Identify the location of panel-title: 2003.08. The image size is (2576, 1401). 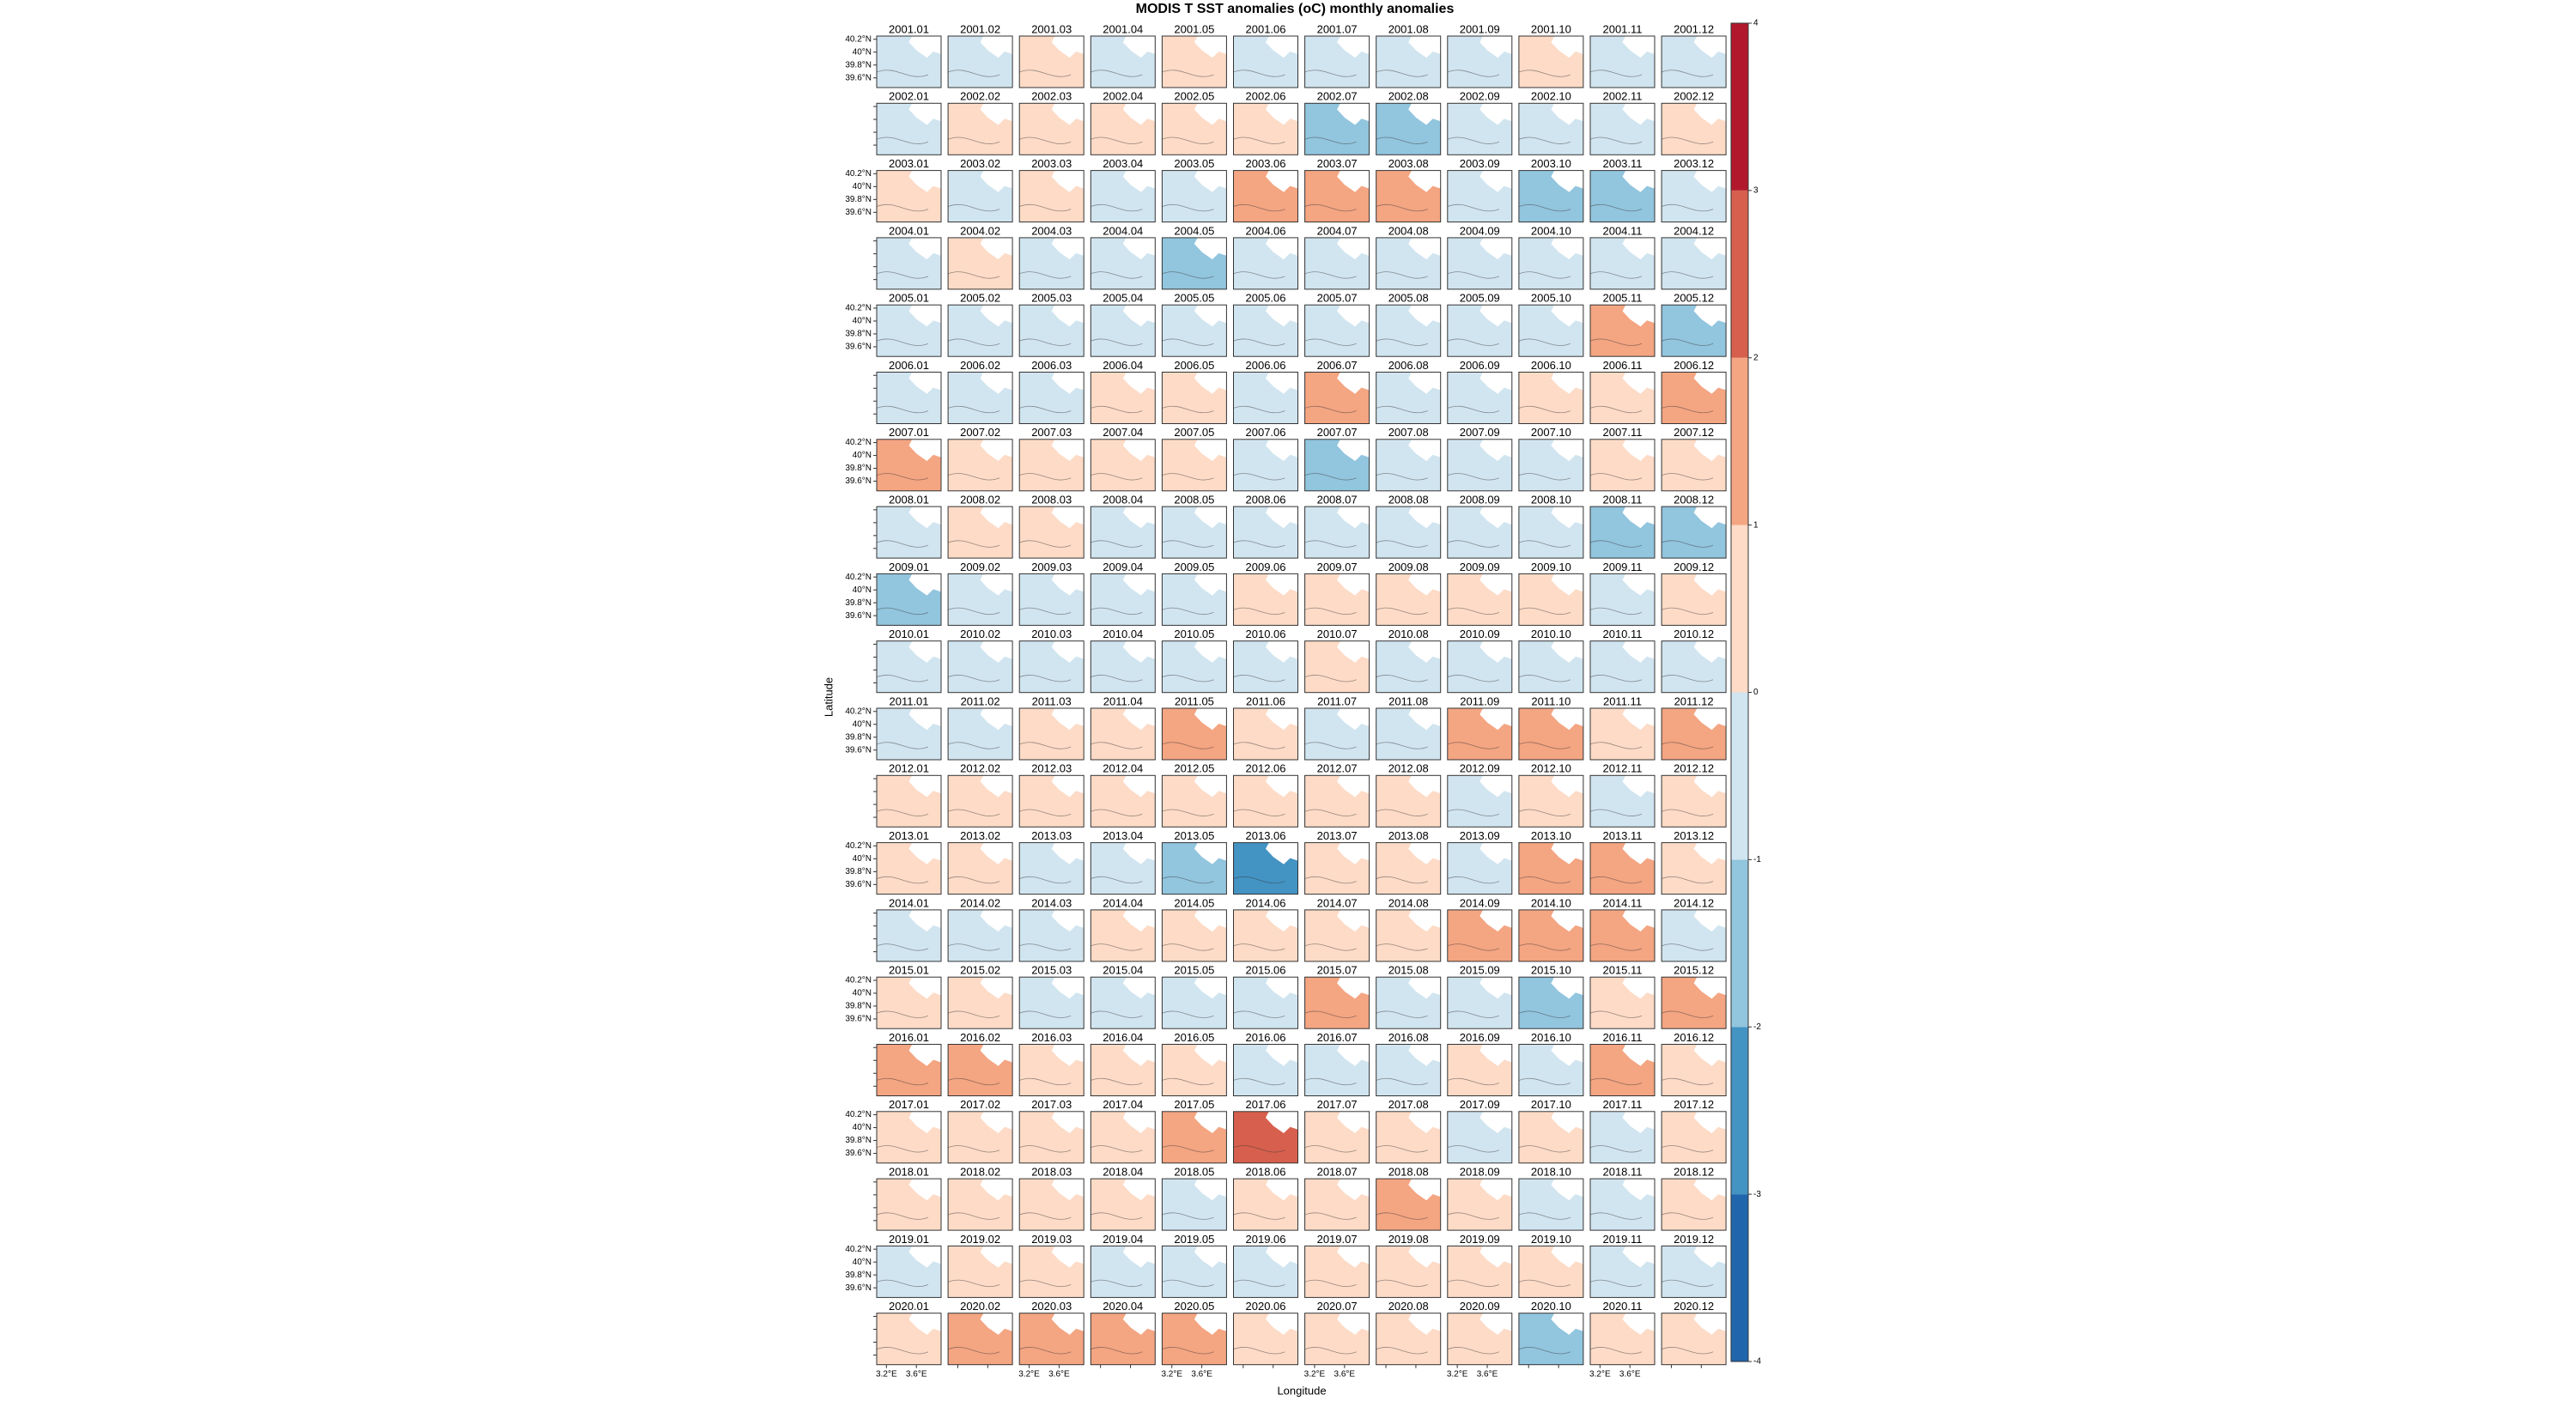
(1408, 163).